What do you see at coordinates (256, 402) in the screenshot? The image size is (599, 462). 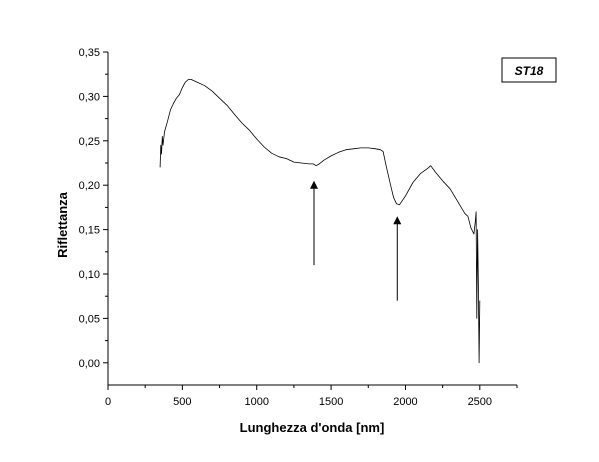 I see `x-tick-label: 1000` at bounding box center [256, 402].